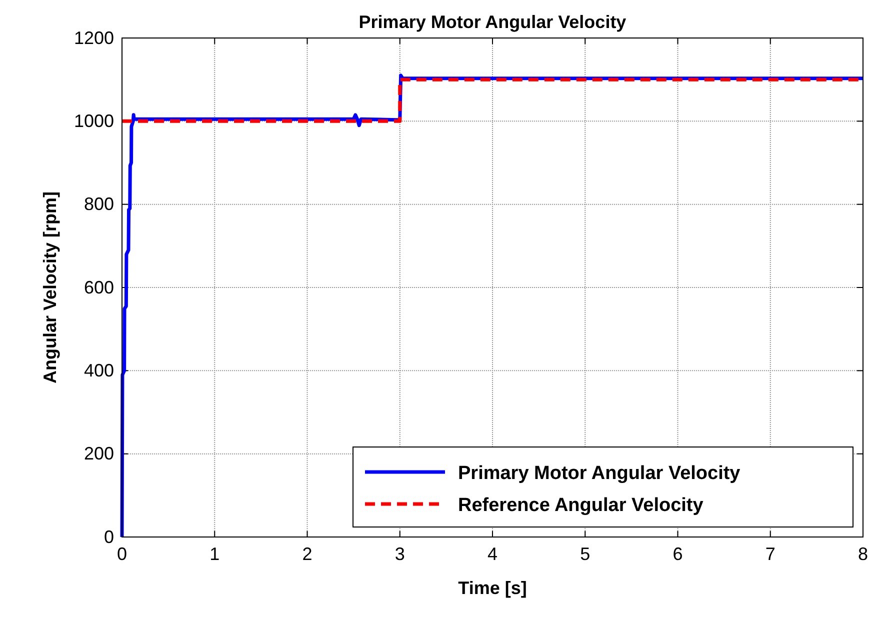 This screenshot has height=636, width=878. What do you see at coordinates (99, 204) in the screenshot?
I see `y-tick-label: 800` at bounding box center [99, 204].